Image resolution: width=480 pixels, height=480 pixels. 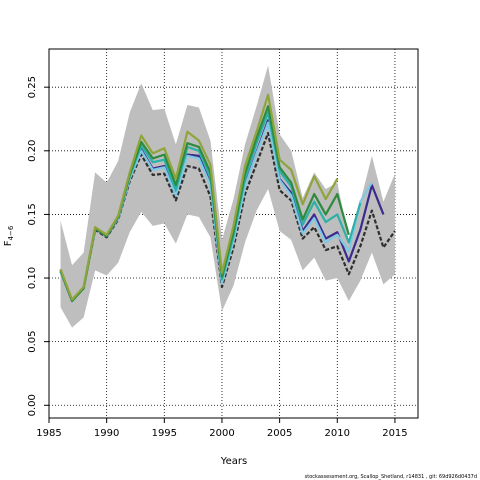 I want to click on y-axis: 0.00 0.05 0.10 0.15 0.20 0.25, so click(x=38, y=246).